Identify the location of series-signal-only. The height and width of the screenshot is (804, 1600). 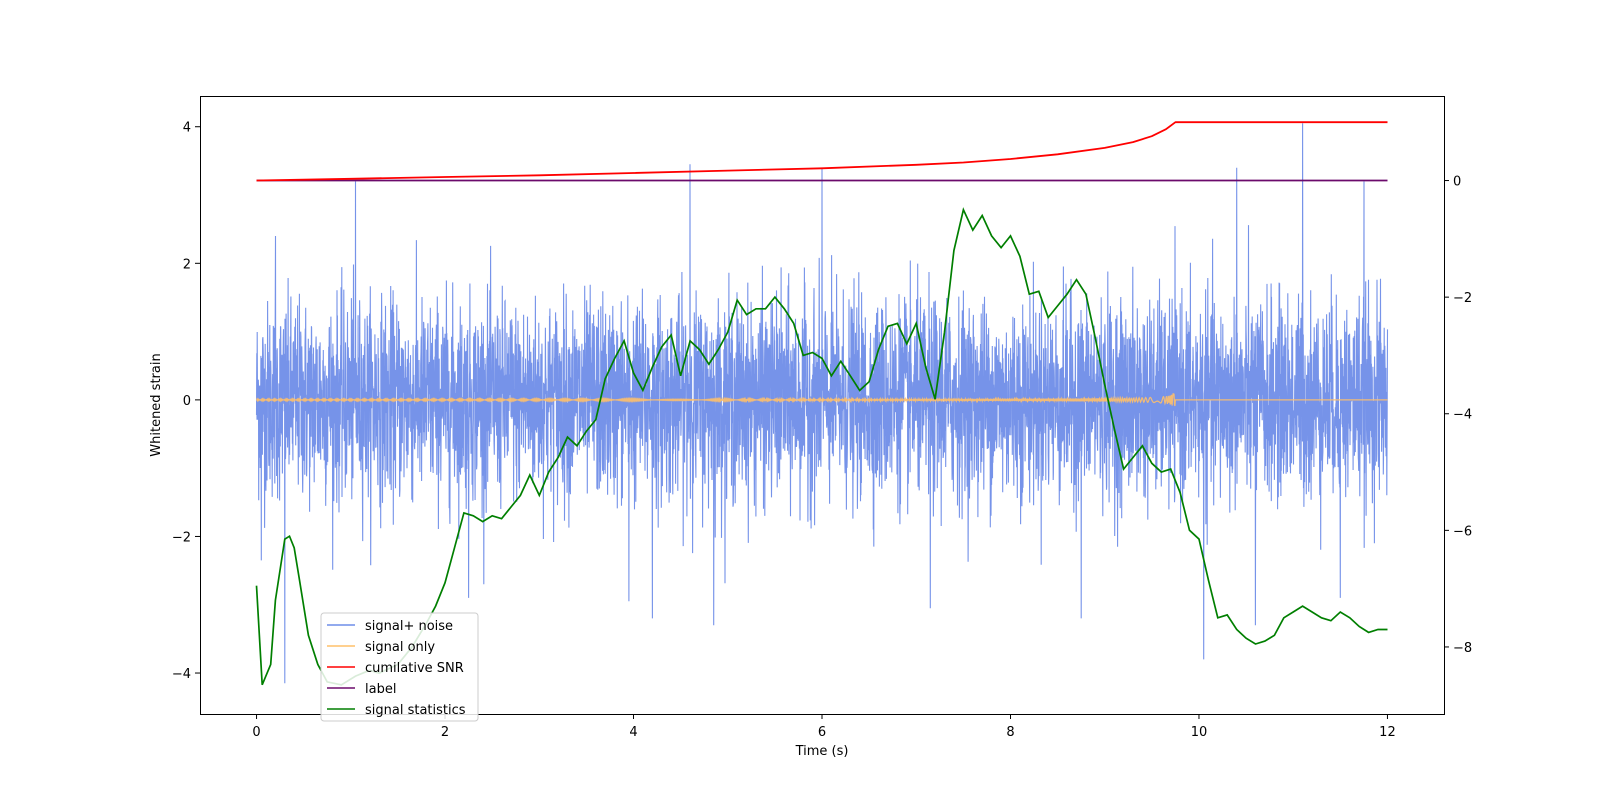
(821, 400).